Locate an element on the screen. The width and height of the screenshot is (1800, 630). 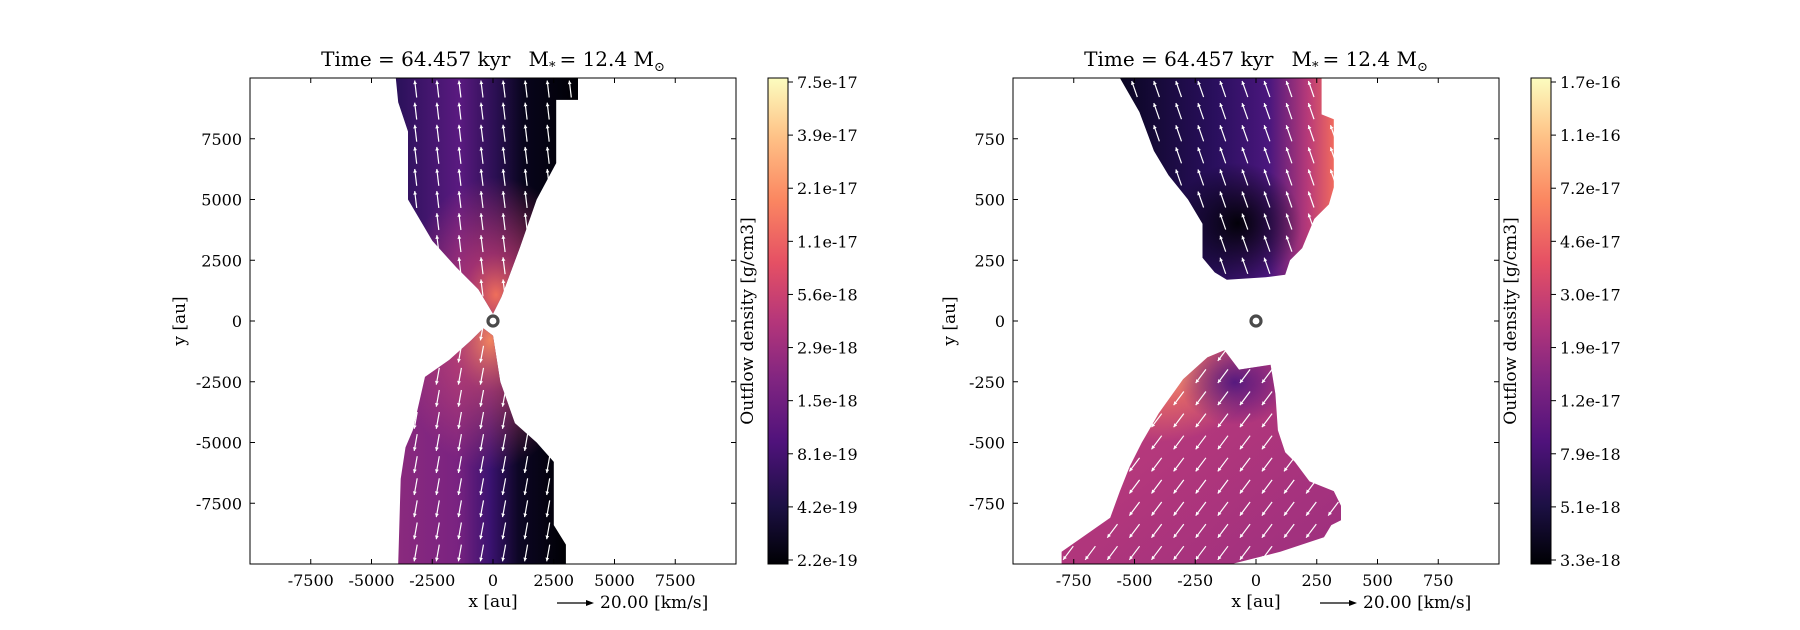
y-tick-label: 500 is located at coordinates (989, 200).